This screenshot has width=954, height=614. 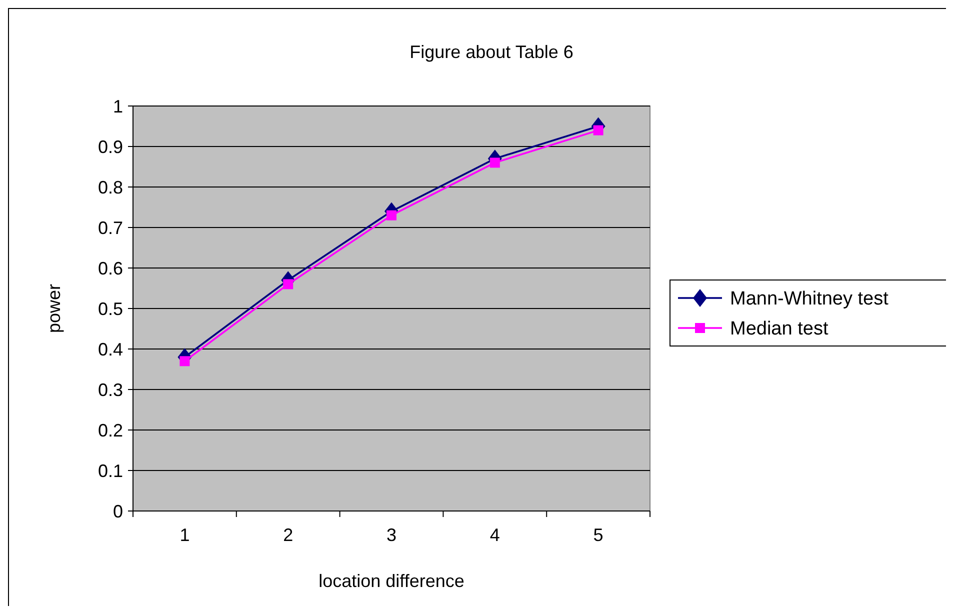 I want to click on y-tick-label: 0.8, so click(x=110, y=187).